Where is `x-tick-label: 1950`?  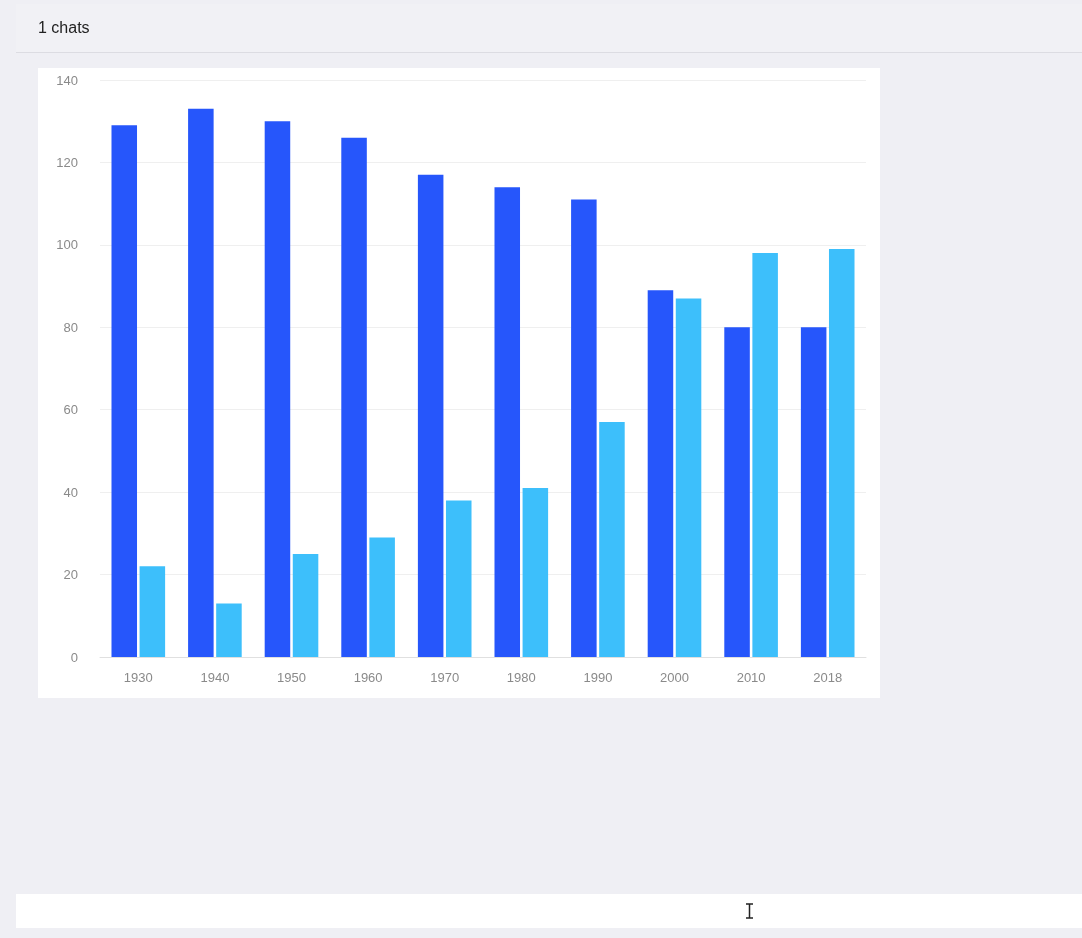
x-tick-label: 1950 is located at coordinates (291, 677).